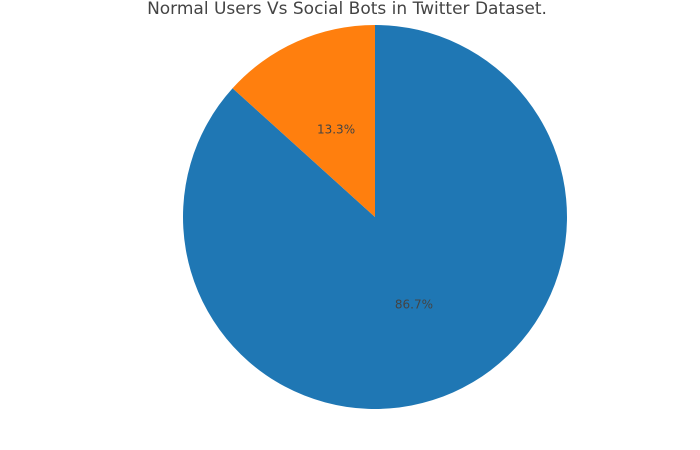 The image size is (700, 450). What do you see at coordinates (336, 129) in the screenshot?
I see `pie-slice-label-1: 13.3%` at bounding box center [336, 129].